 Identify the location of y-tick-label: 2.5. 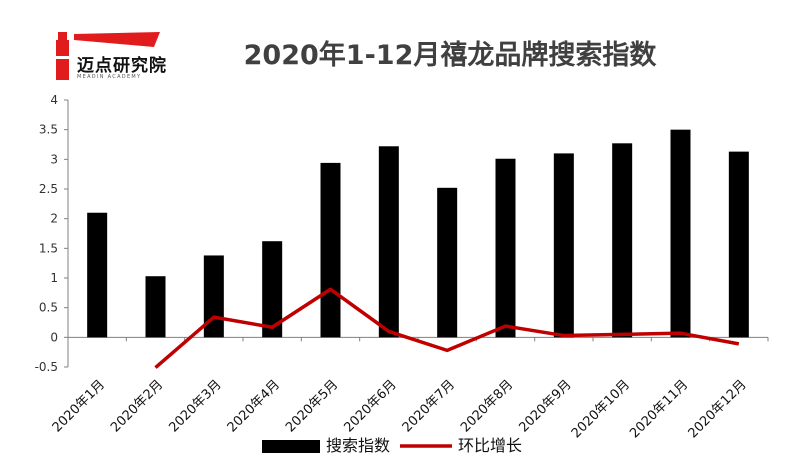
(48, 189).